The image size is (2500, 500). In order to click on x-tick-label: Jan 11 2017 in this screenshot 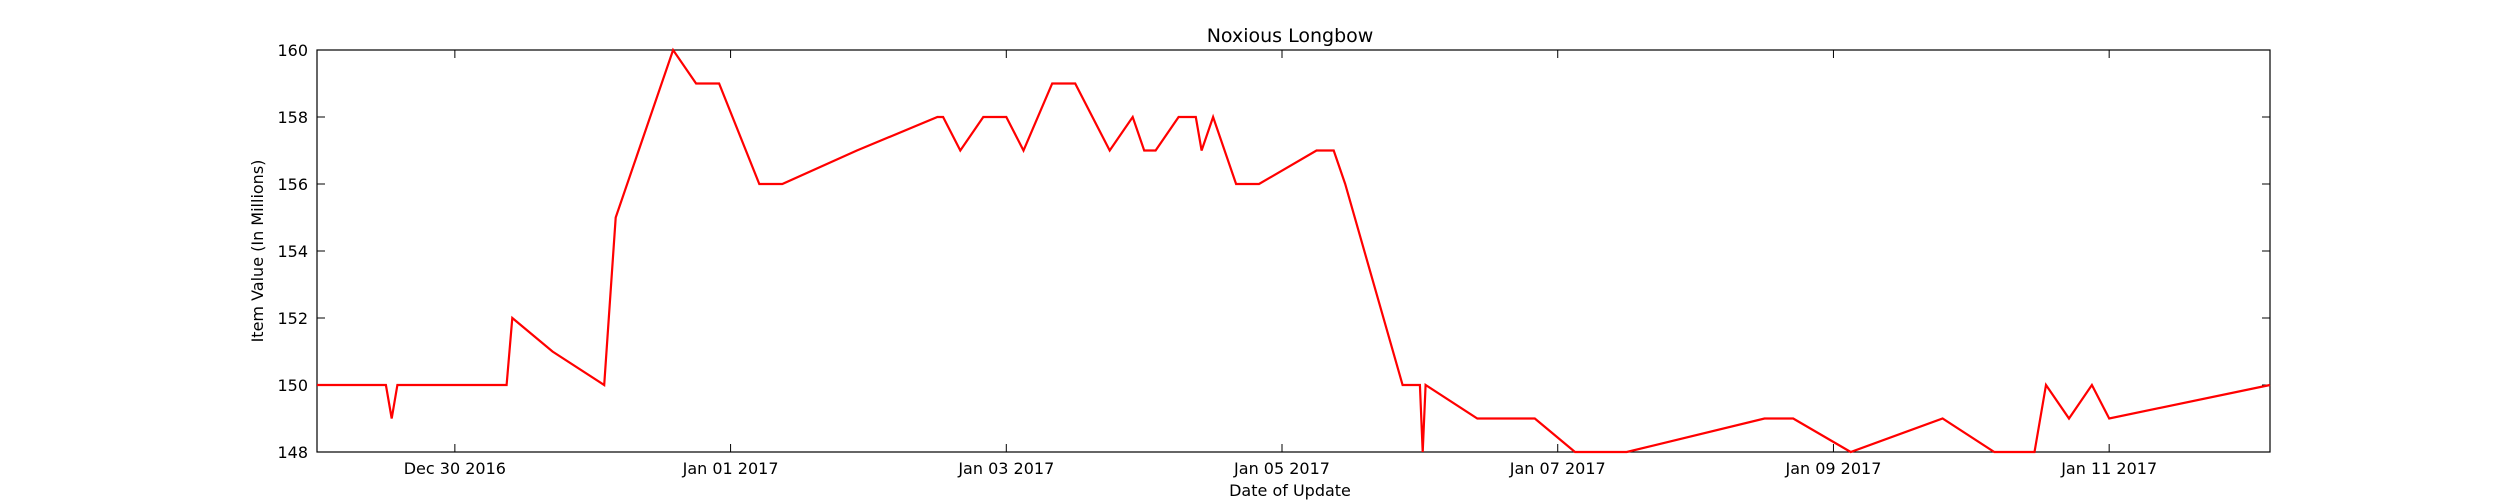, I will do `click(2108, 468)`.